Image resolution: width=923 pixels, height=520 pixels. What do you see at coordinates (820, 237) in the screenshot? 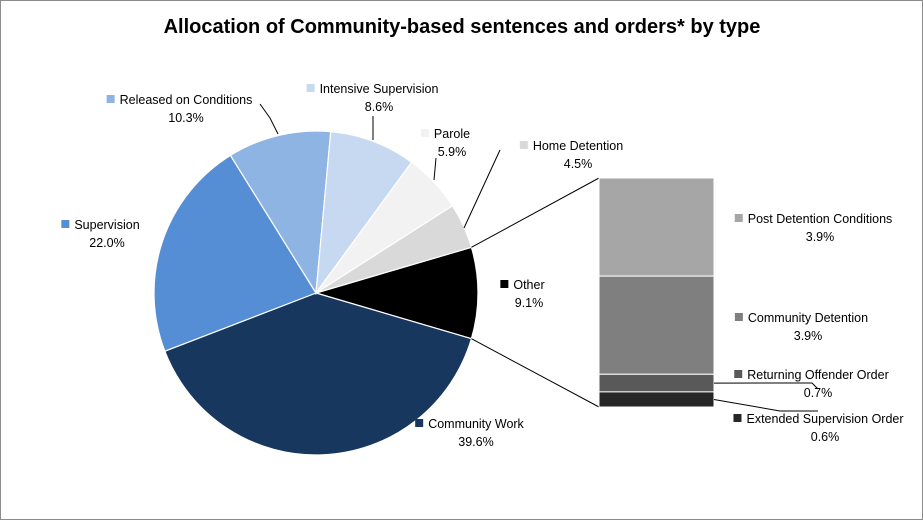
I see `label-post-detention-conditions-value: 3.9%` at bounding box center [820, 237].